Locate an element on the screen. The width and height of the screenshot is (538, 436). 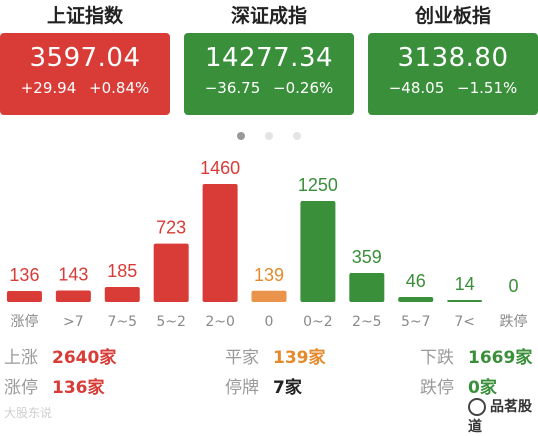
bar-value-label: 723 is located at coordinates (171, 228).